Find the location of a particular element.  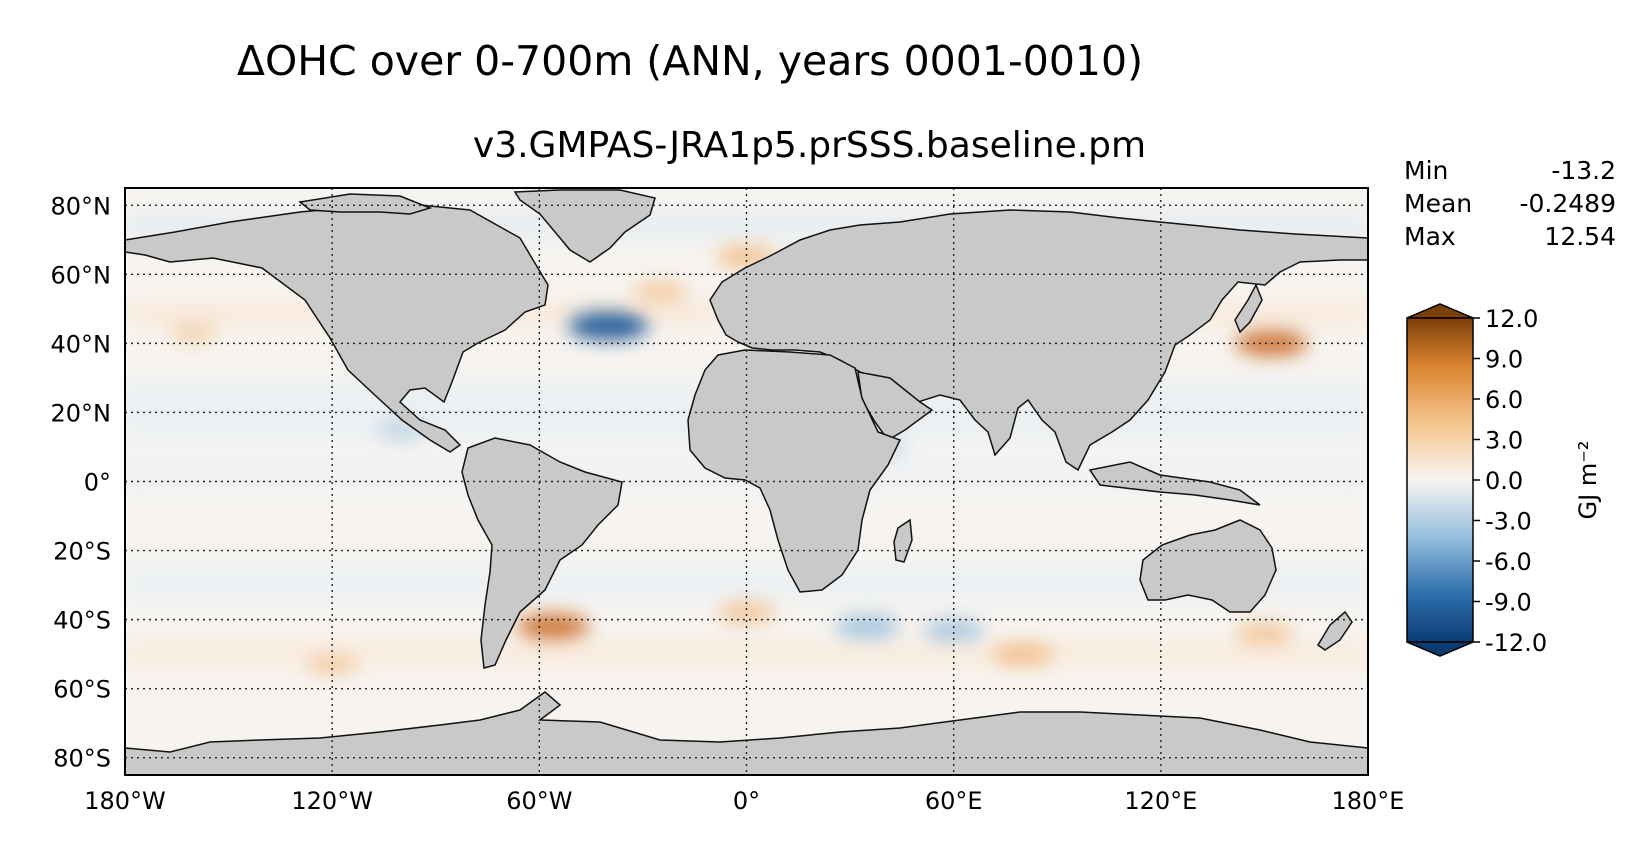

figure-title: ΔOHC over 0-700m (ANN, years 0001-0010) is located at coordinates (690, 61).